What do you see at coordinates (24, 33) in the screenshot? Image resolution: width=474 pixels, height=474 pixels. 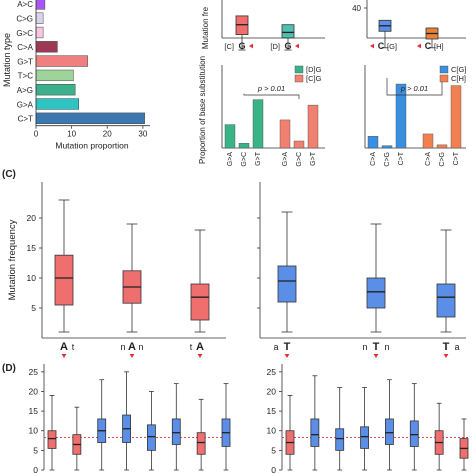 I see `mut-type-label: G>C` at bounding box center [24, 33].